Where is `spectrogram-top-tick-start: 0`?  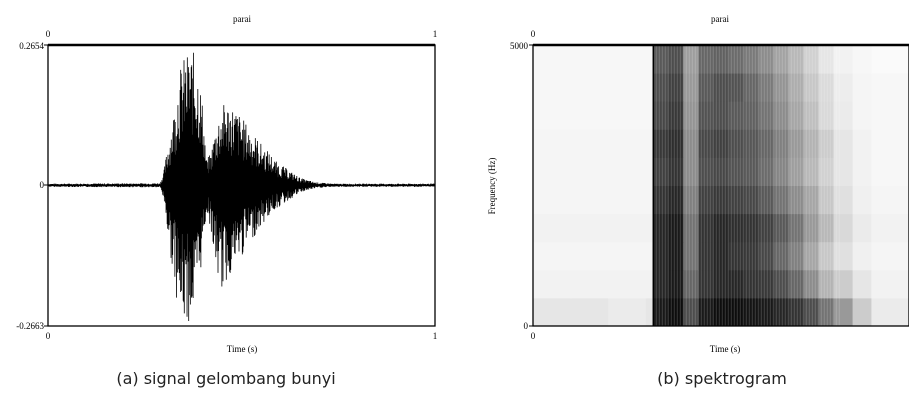
spectrogram-top-tick-start: 0 is located at coordinates (533, 34).